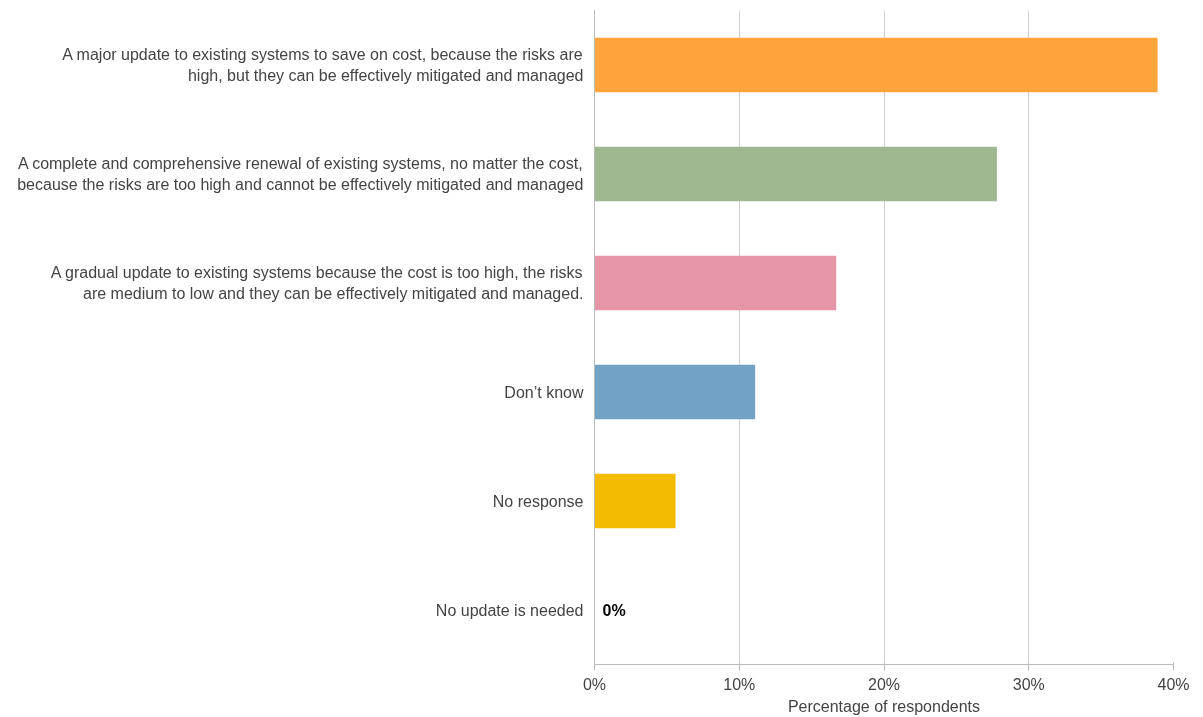 The image size is (1203, 717). Describe the element at coordinates (544, 392) in the screenshot. I see `y-tick-label: Don’t know` at that location.